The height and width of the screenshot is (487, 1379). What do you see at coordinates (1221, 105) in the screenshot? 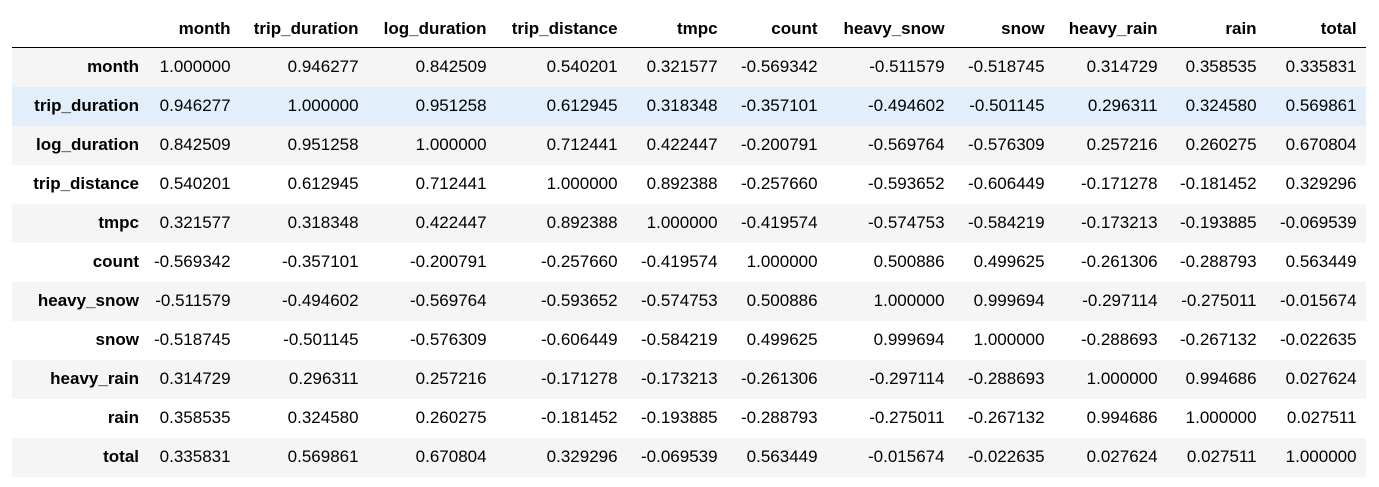
I see `table-cell: 0.324580` at bounding box center [1221, 105].